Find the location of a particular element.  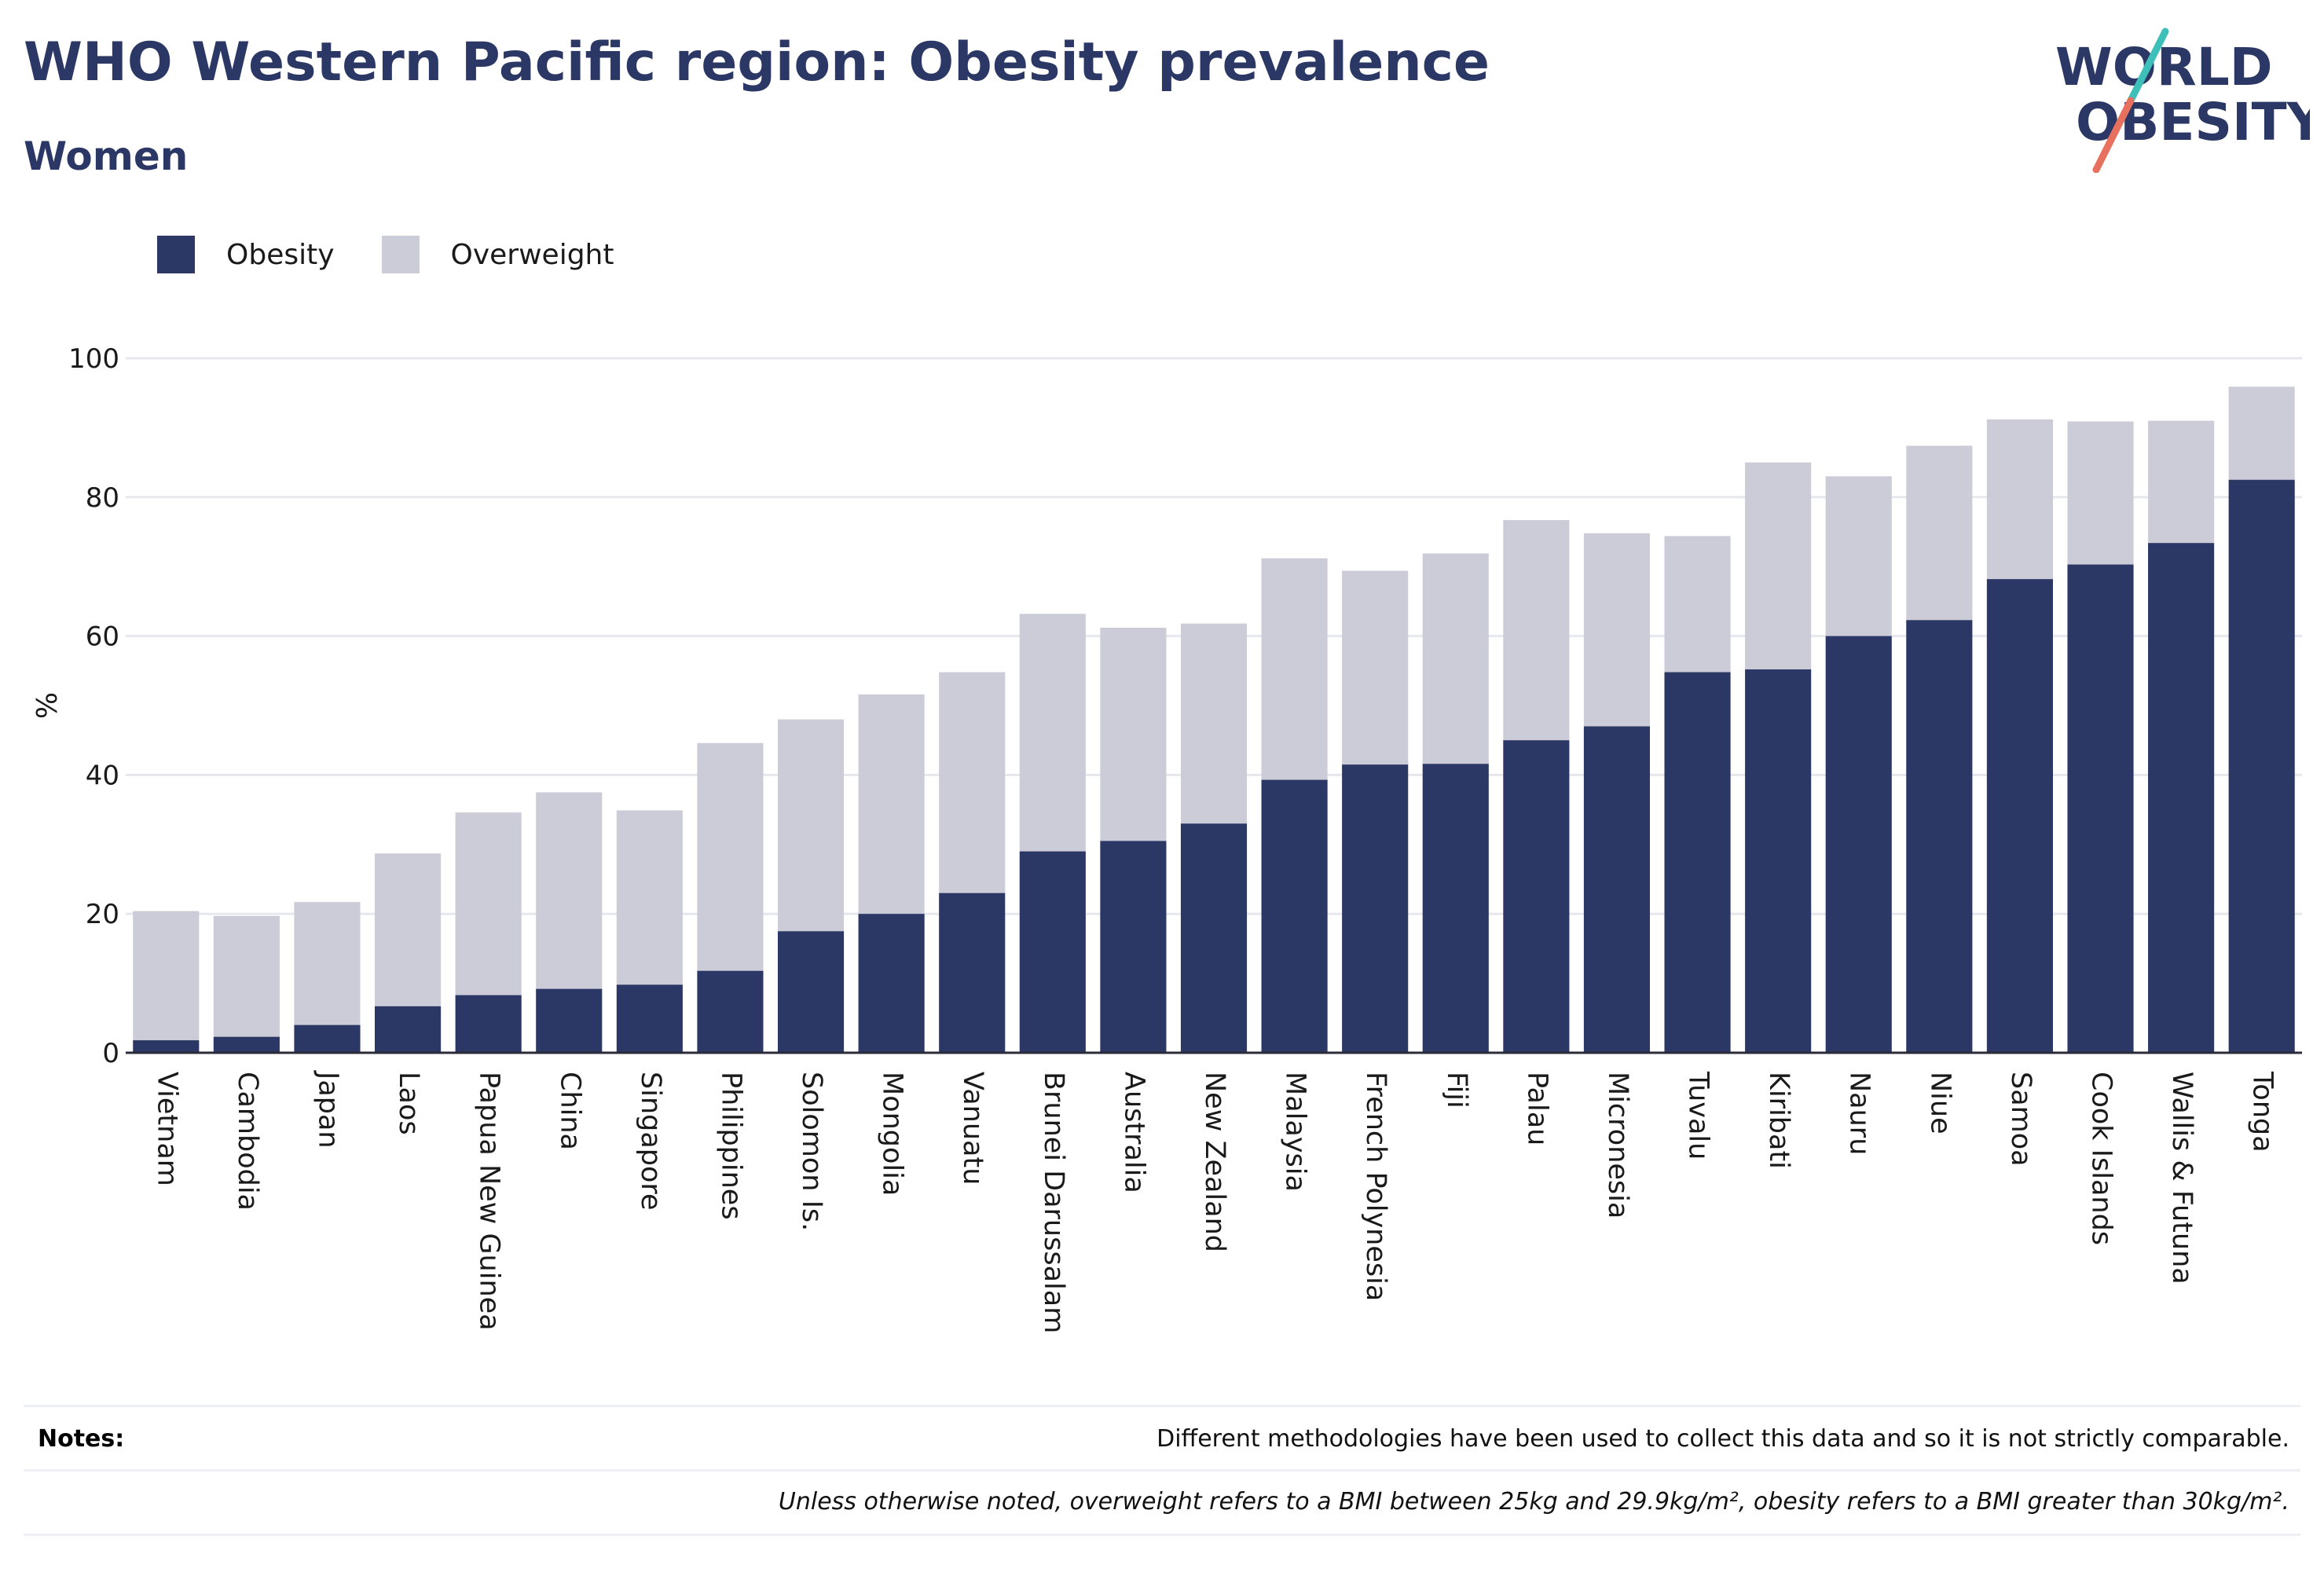

logo-word-world: WORLD is located at coordinates (2164, 67).